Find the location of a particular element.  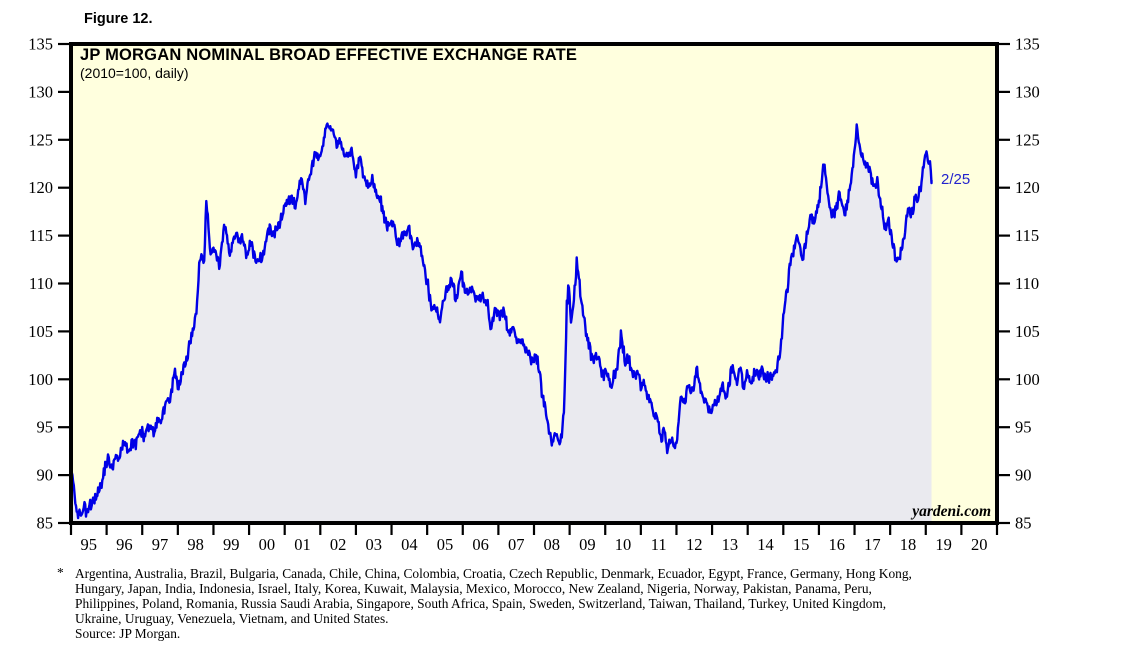

y-axis-label-left: 110 is located at coordinates (41, 283).